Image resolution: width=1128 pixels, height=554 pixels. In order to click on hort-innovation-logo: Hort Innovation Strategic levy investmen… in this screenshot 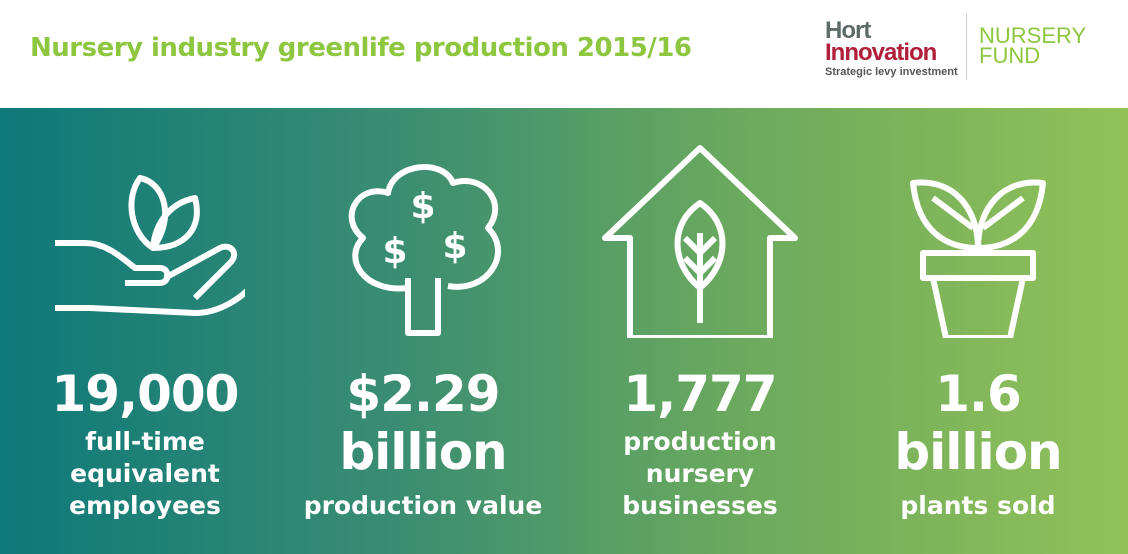, I will do `click(891, 48)`.